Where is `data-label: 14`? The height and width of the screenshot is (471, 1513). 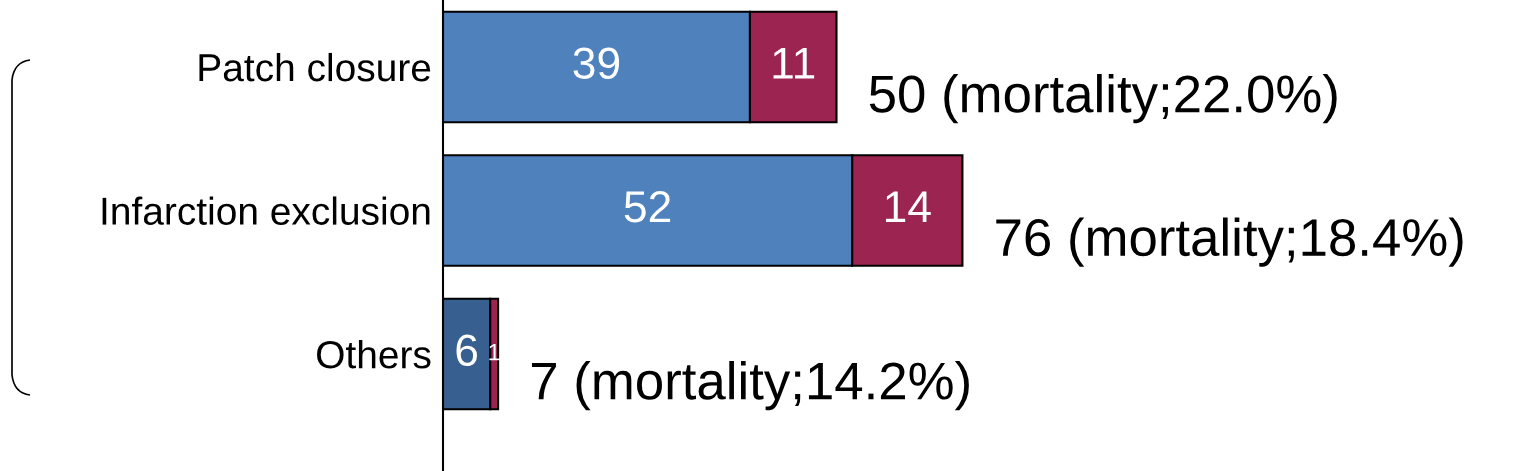 data-label: 14 is located at coordinates (908, 207).